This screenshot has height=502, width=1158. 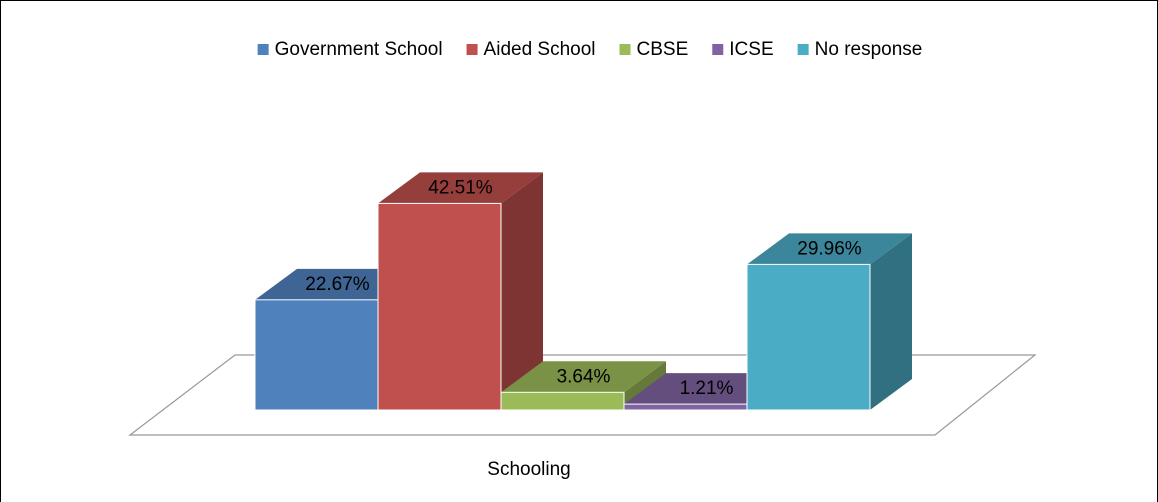 What do you see at coordinates (359, 49) in the screenshot?
I see `legend-label: Government School` at bounding box center [359, 49].